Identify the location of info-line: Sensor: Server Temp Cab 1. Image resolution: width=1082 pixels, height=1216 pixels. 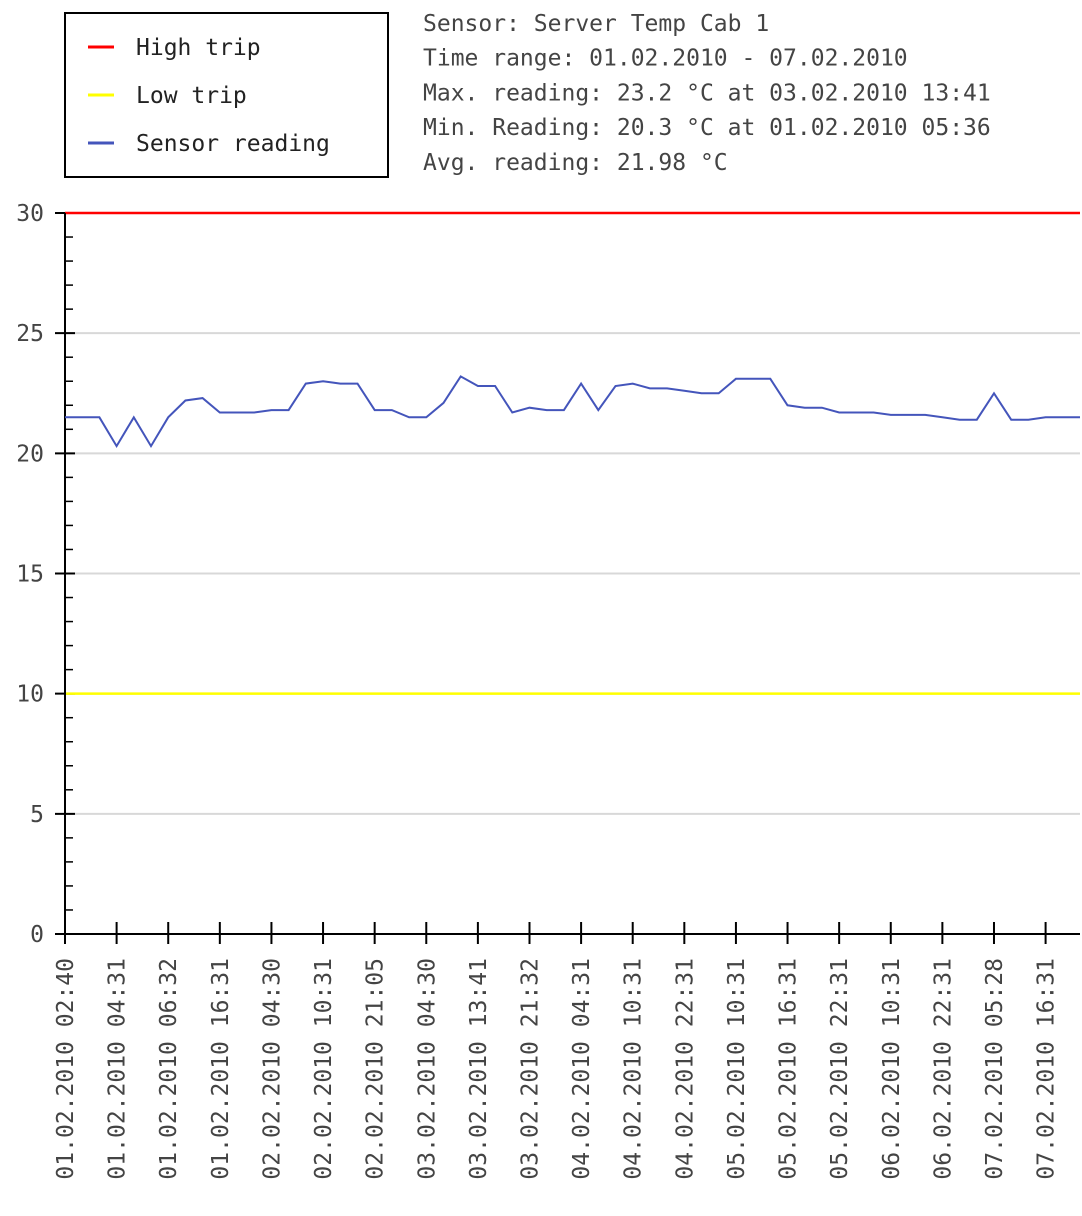
(596, 24).